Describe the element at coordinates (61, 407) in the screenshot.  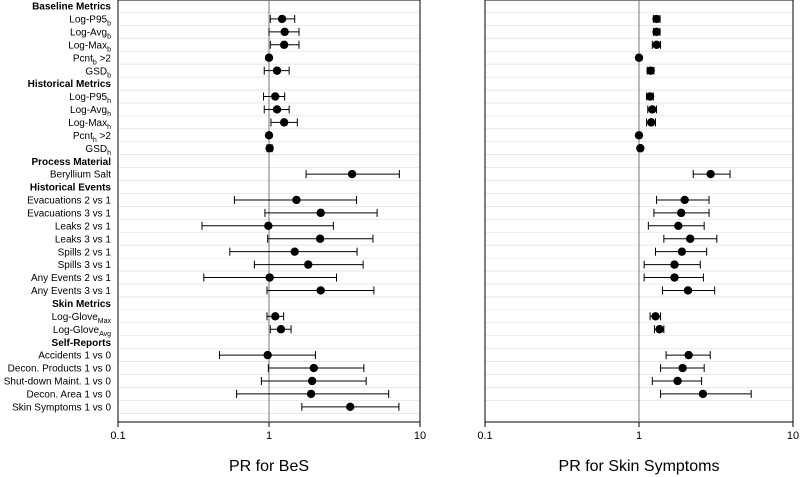
I see `row-label: Skin Symptoms 1 vs 0` at that location.